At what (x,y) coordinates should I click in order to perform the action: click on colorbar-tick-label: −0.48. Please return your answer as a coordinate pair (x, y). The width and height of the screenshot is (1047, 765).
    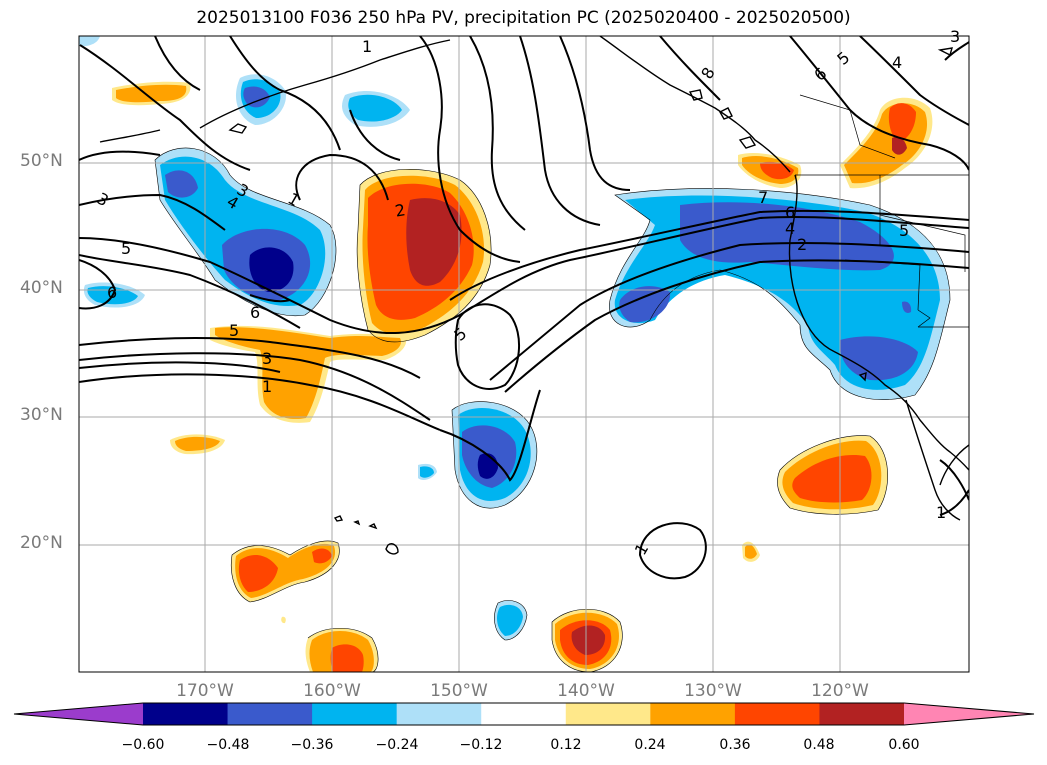
    Looking at the image, I should click on (228, 745).